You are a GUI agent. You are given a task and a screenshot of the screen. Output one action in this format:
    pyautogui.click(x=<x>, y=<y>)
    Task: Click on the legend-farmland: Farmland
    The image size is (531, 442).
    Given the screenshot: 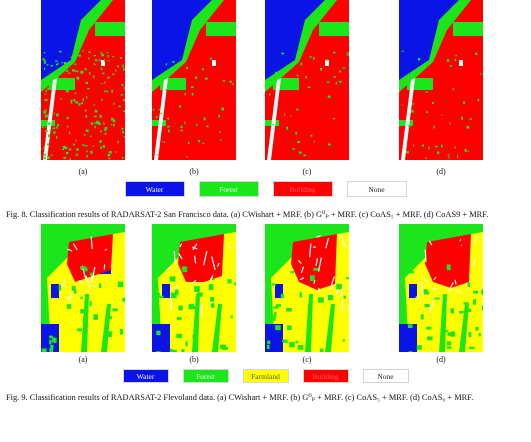 What is the action you would take?
    pyautogui.click(x=265, y=376)
    